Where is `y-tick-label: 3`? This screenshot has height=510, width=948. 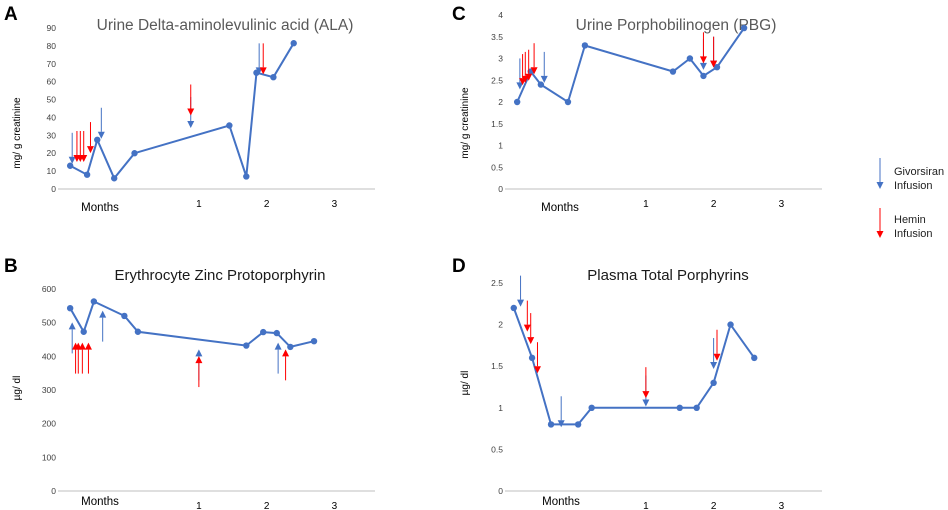 y-tick-label: 3 is located at coordinates (500, 59).